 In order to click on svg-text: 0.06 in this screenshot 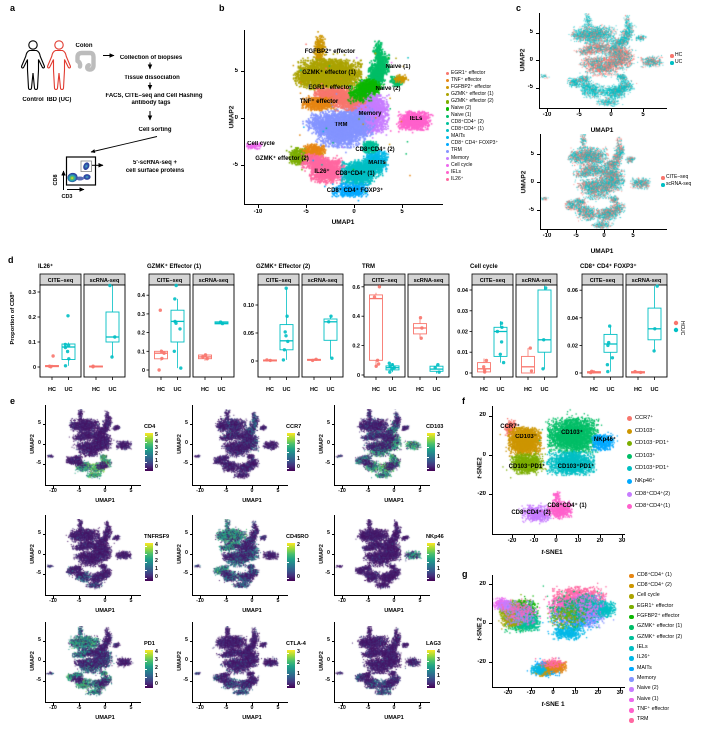, I will do `click(572, 291)`.